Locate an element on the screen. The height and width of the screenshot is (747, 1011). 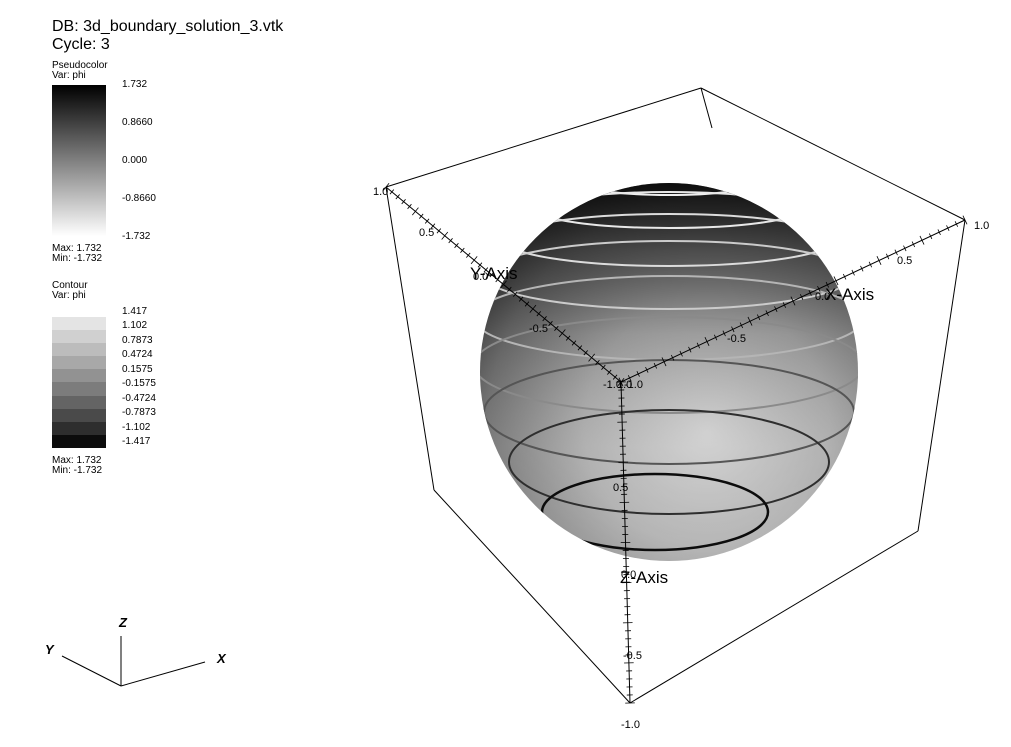
z-axis-label: 0.5 is located at coordinates (620, 488).